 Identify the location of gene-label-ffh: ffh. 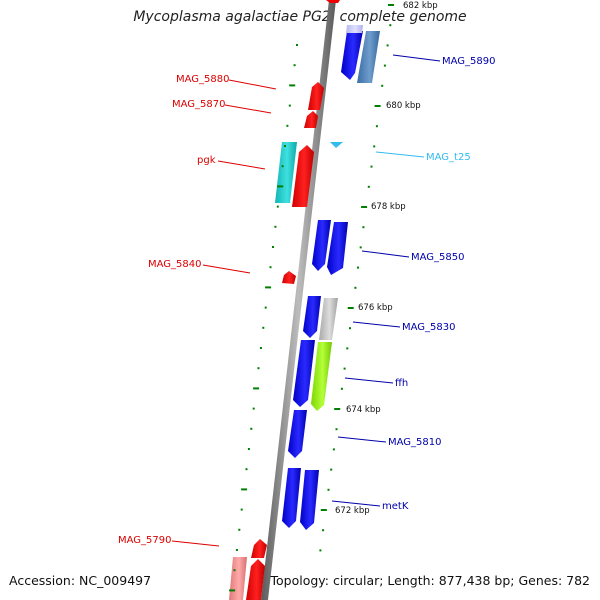
(401, 383).